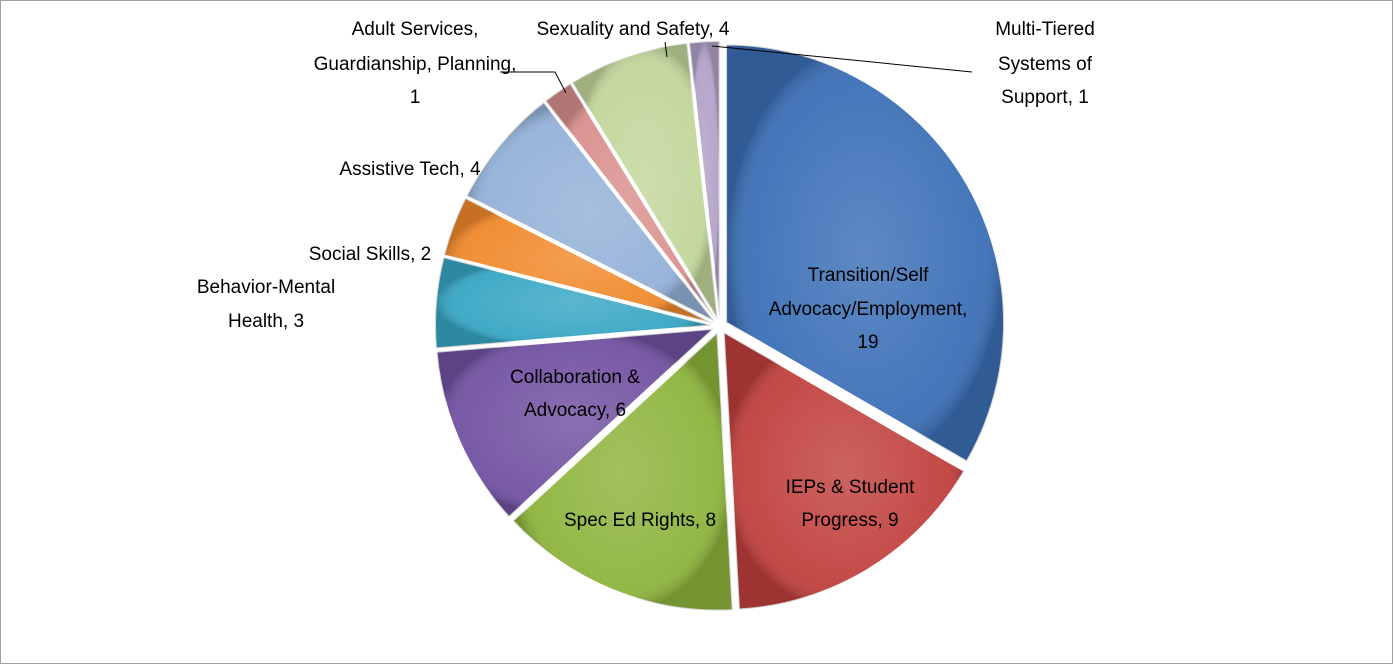 This screenshot has height=665, width=1394. Describe the element at coordinates (849, 520) in the screenshot. I see `data-label: Progress, 9` at that location.